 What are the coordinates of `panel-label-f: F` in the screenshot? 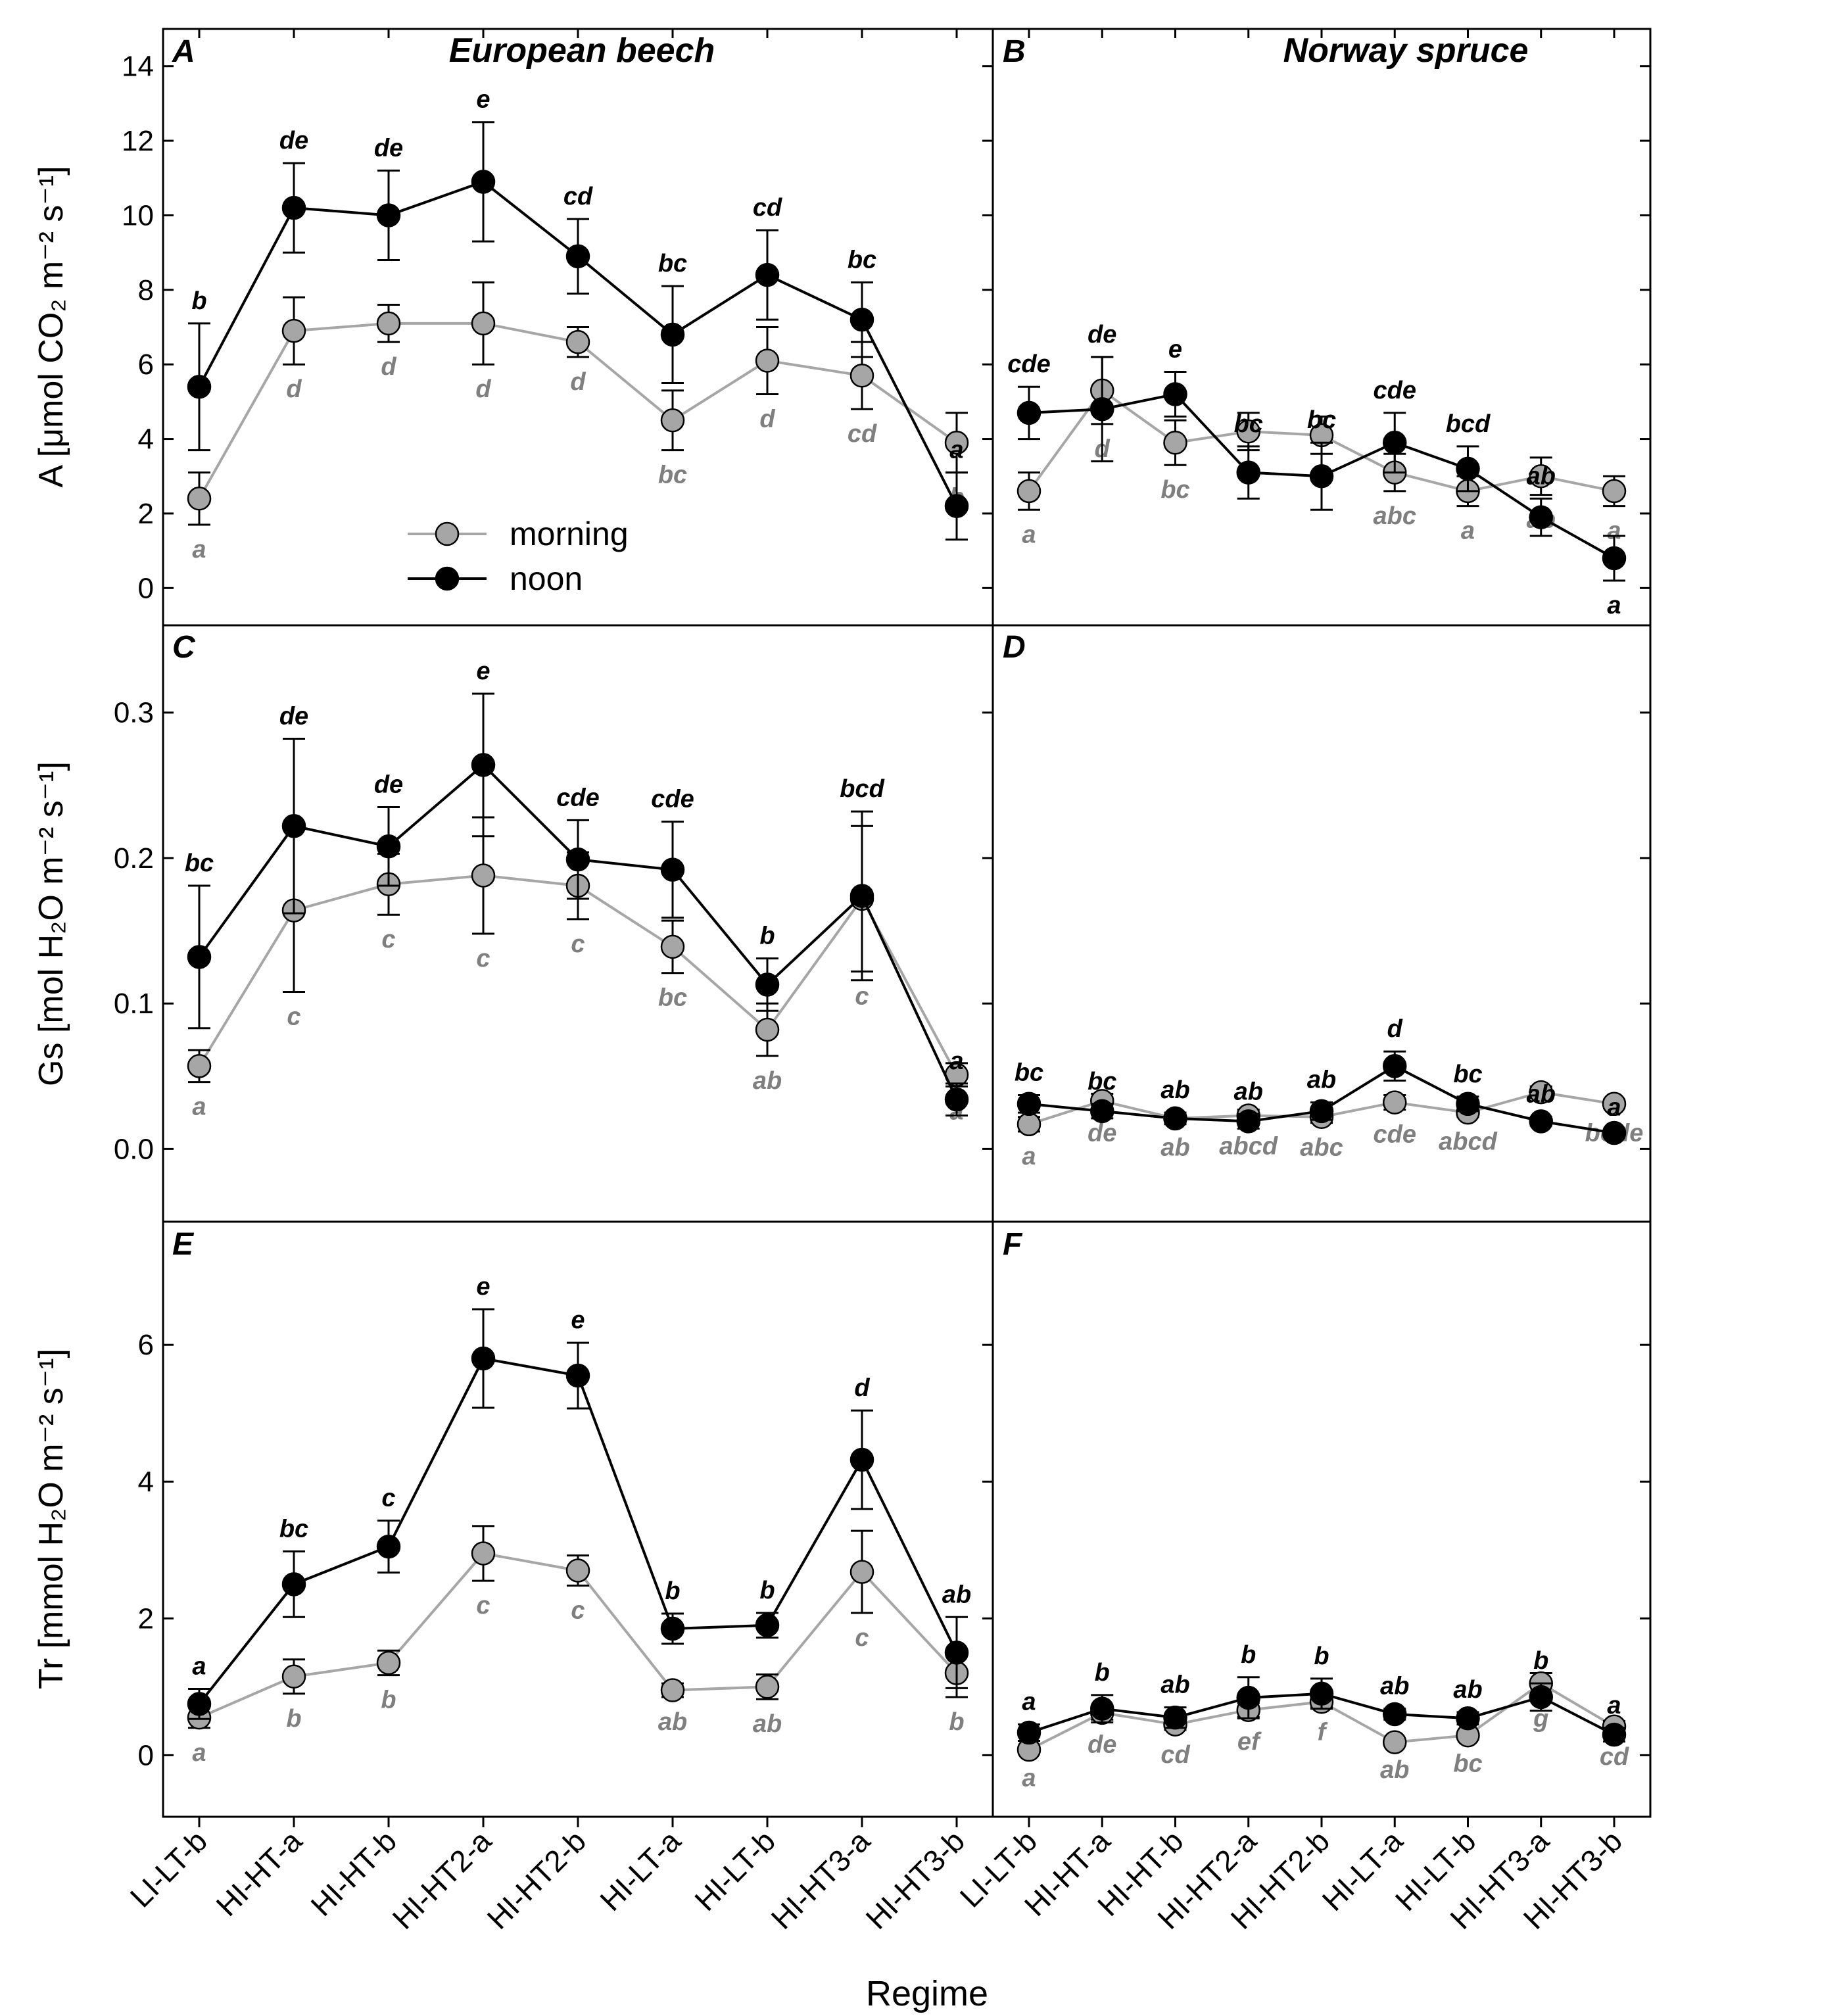 It's located at (1013, 1244).